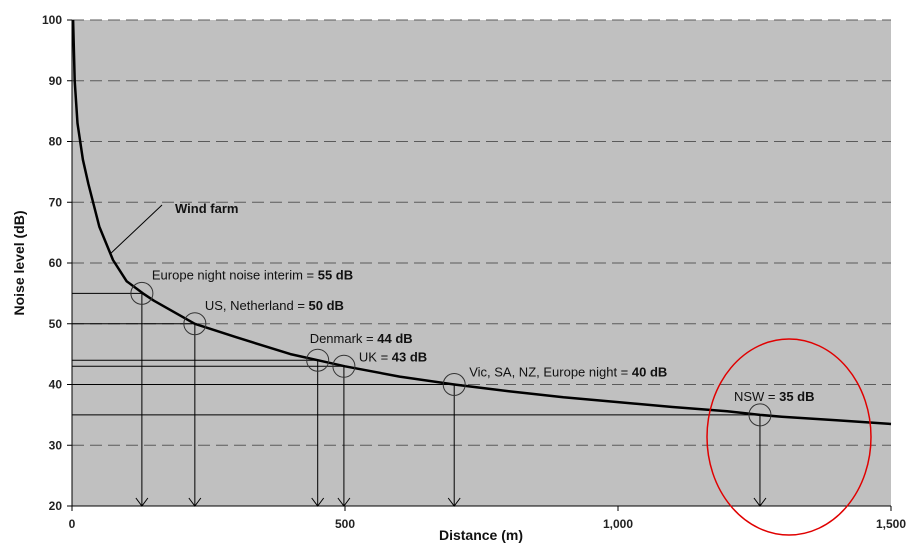 Image resolution: width=916 pixels, height=545 pixels. Describe the element at coordinates (409, 356) in the screenshot. I see `annotation-value: 43 dB` at that location.